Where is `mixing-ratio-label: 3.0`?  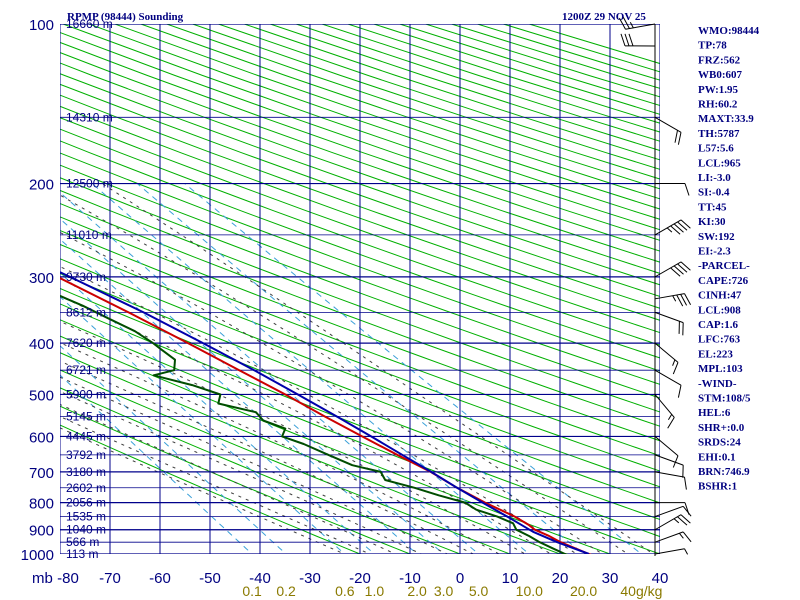 mixing-ratio-label: 3.0 is located at coordinates (444, 591).